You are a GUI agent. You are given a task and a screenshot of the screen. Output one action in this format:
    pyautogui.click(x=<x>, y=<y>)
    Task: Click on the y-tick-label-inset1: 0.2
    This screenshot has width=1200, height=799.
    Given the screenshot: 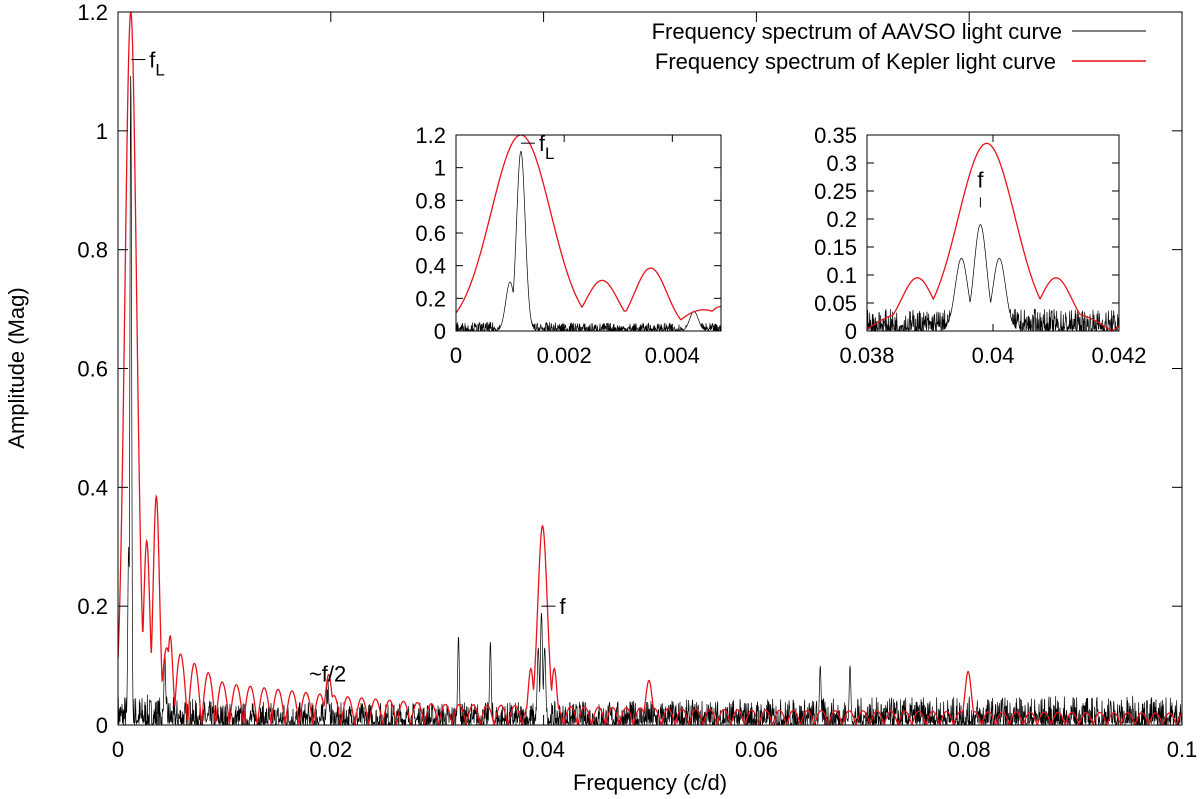 What is the action you would take?
    pyautogui.click(x=841, y=219)
    